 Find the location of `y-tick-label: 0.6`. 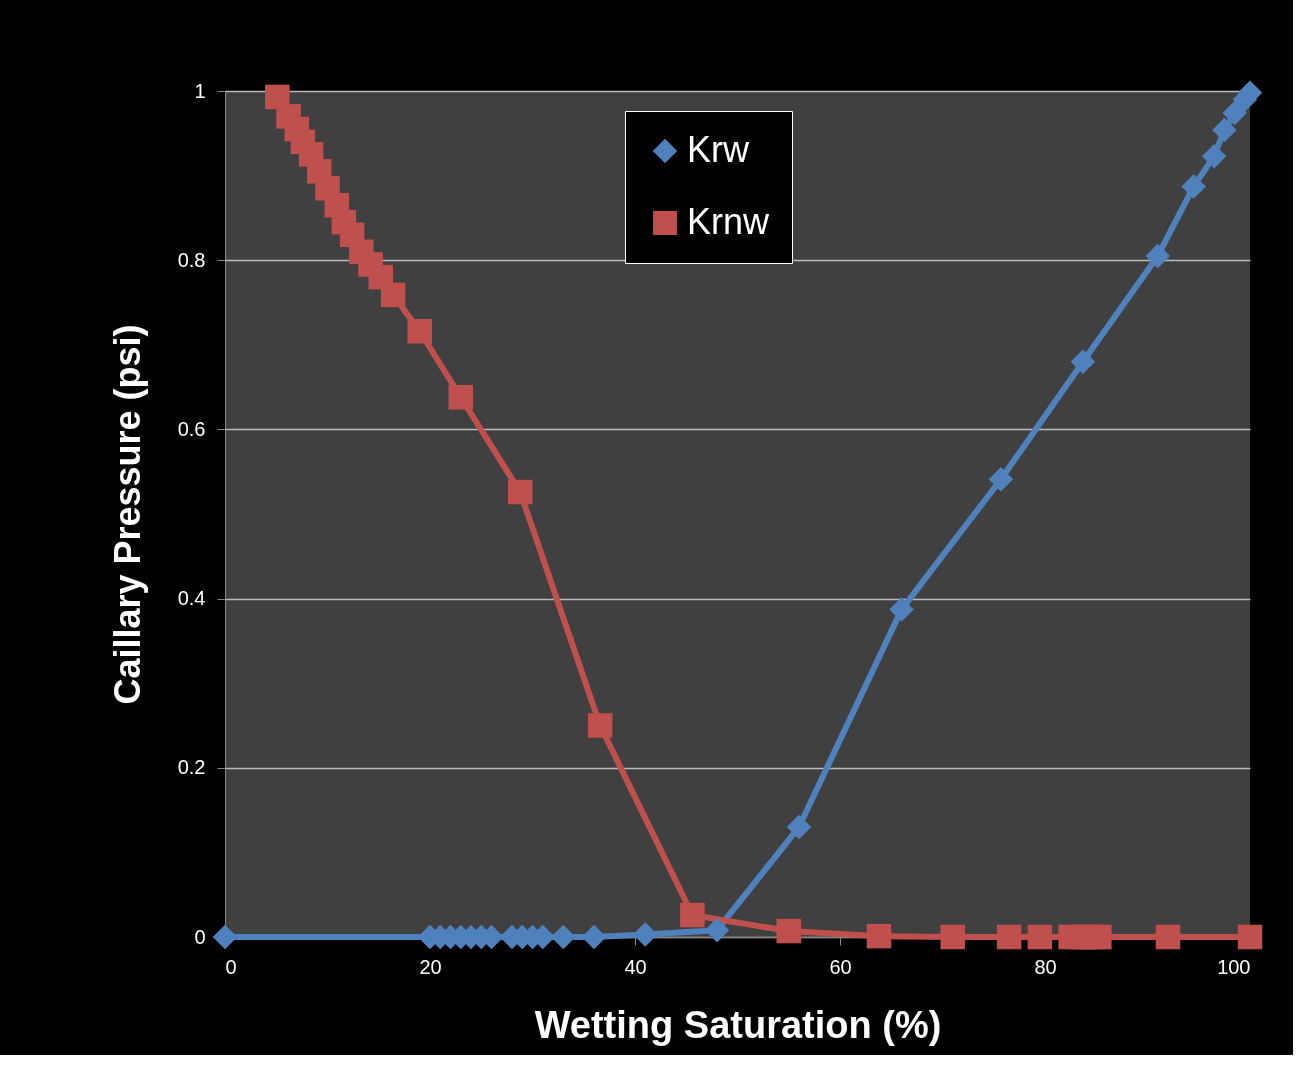

y-tick-label: 0.6 is located at coordinates (191, 428).